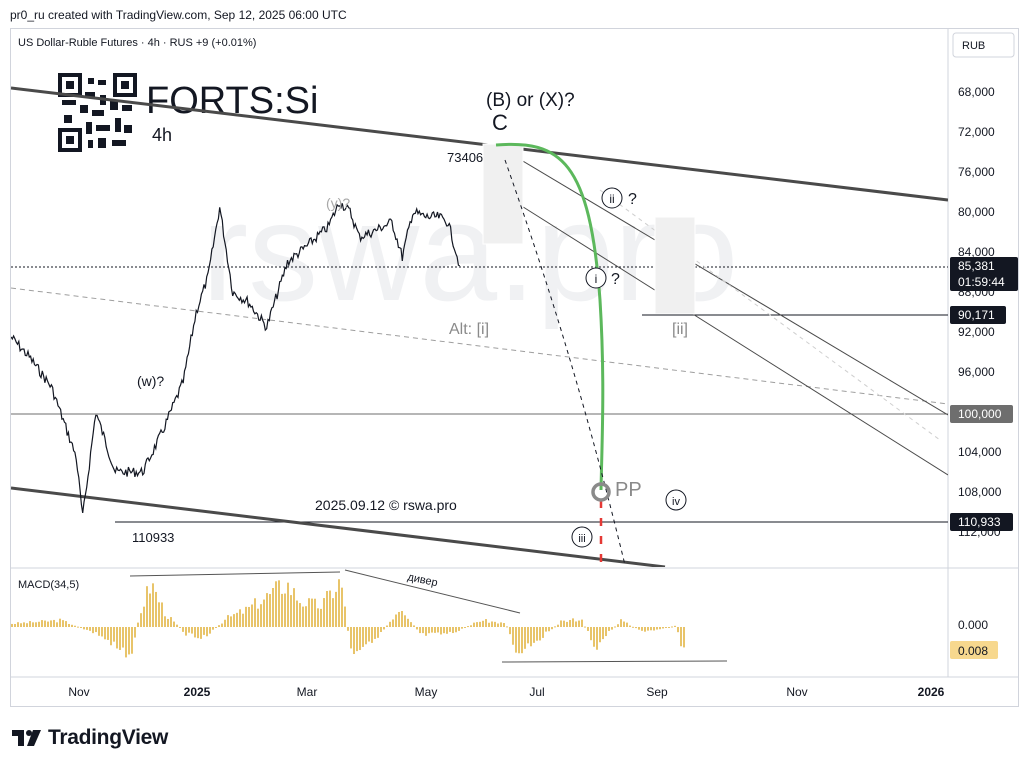  I want to click on macd-zero-label: 0.000, so click(973, 625).